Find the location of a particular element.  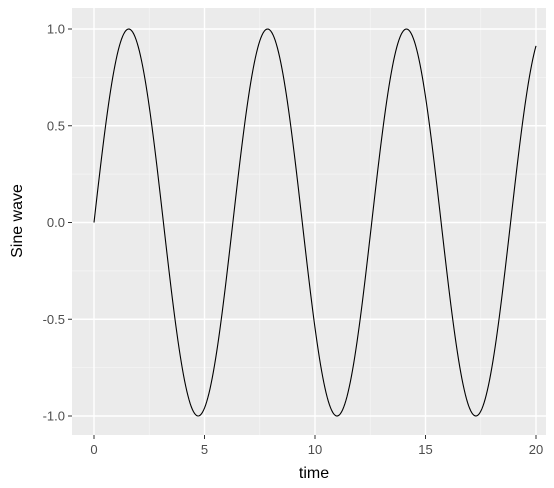

y-axis-title: Sine wave is located at coordinates (17, 221).